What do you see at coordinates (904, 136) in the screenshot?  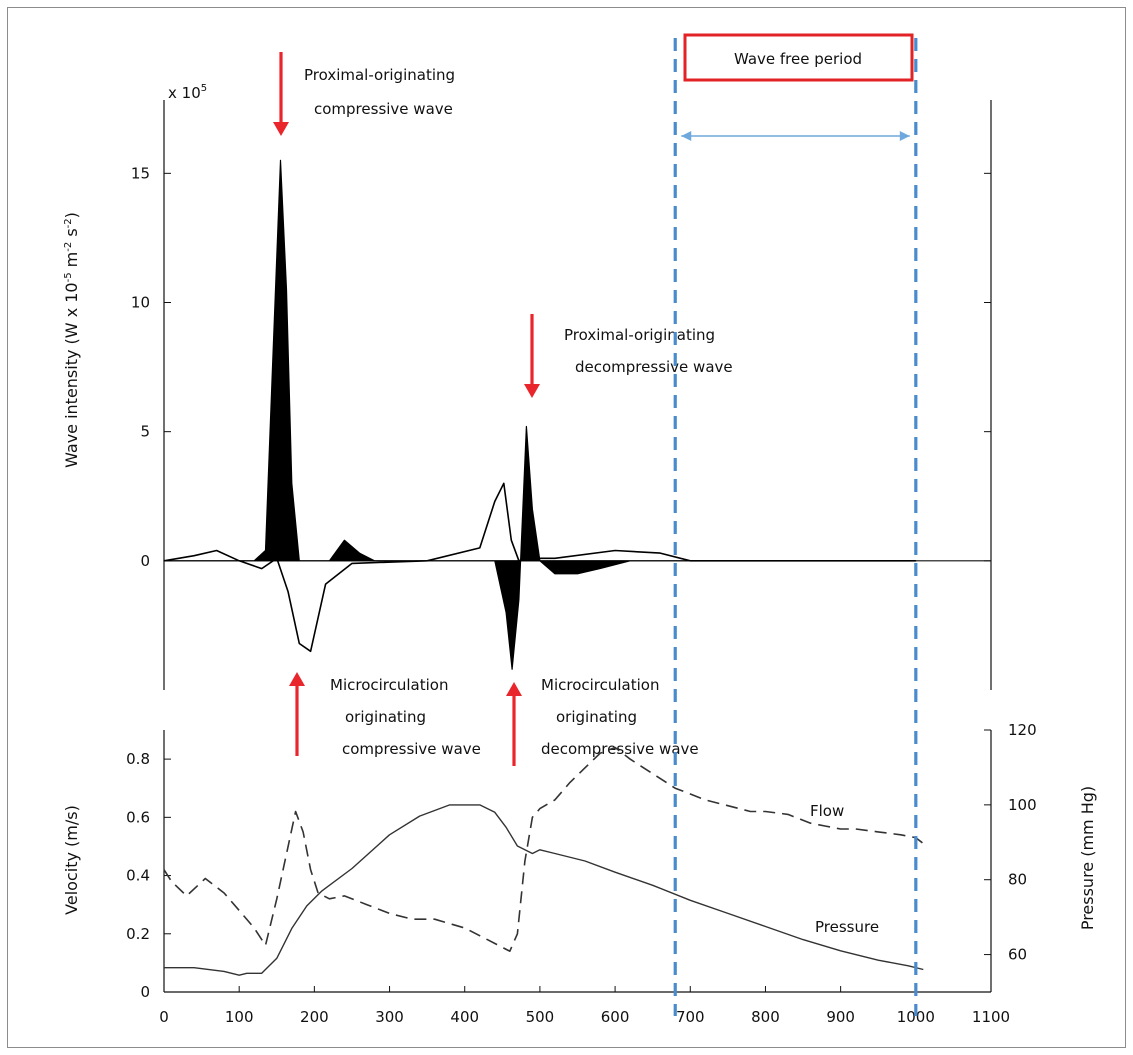 I see `bracket-right-arrowhead` at bounding box center [904, 136].